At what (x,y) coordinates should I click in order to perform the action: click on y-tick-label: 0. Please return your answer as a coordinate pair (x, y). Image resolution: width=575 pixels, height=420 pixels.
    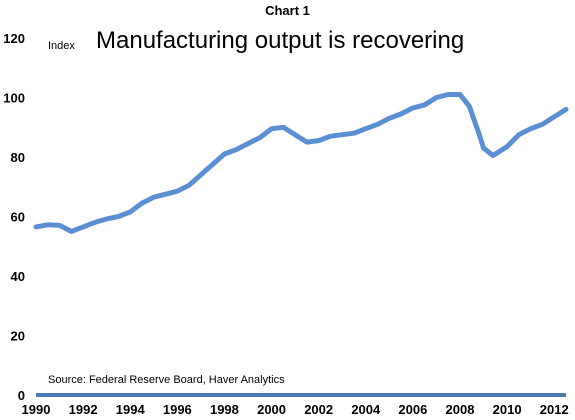
    Looking at the image, I should click on (21, 395).